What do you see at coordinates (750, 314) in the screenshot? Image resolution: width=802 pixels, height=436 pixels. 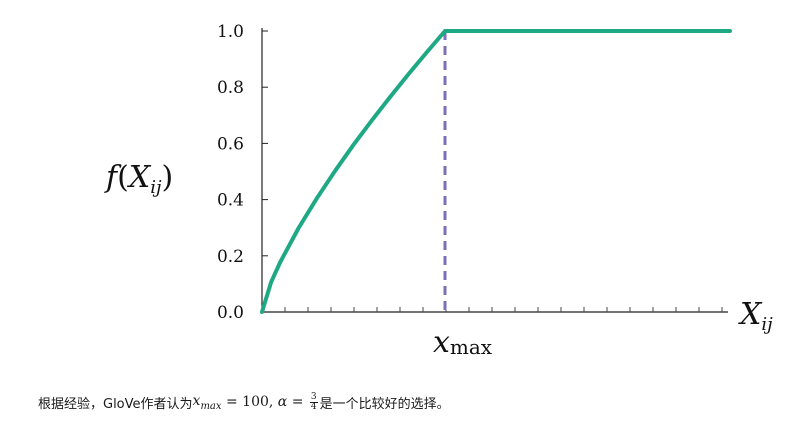 I see `x-axis-label-x: X` at bounding box center [750, 314].